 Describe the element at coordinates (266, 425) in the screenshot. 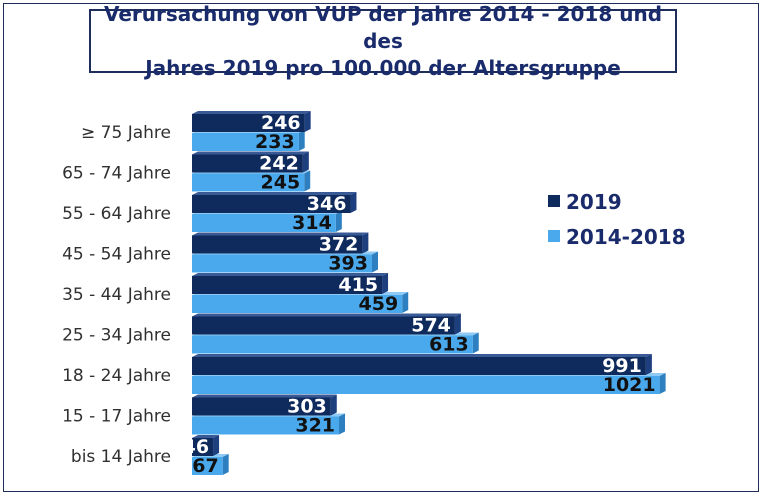

I see `bar-2014-2018-7-face` at that location.